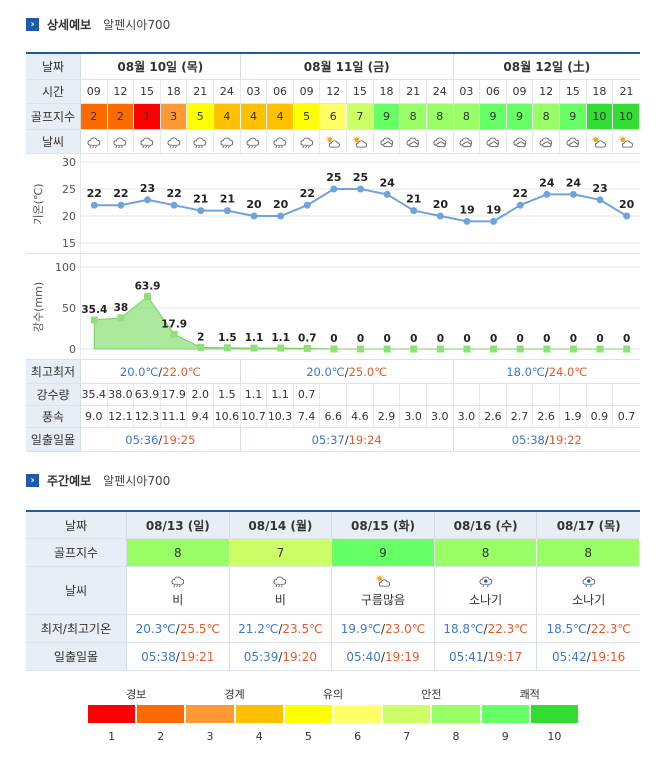  I want to click on golf-index-cell: 2, so click(121, 116).